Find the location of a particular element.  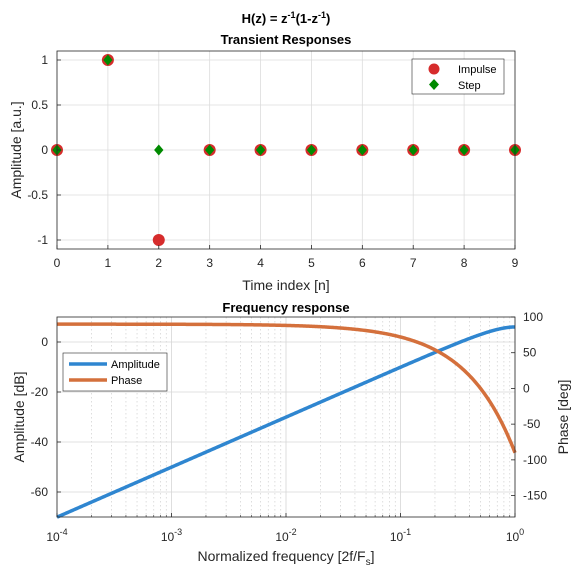

x-tick-label: 10⁻³ is located at coordinates (171, 535).